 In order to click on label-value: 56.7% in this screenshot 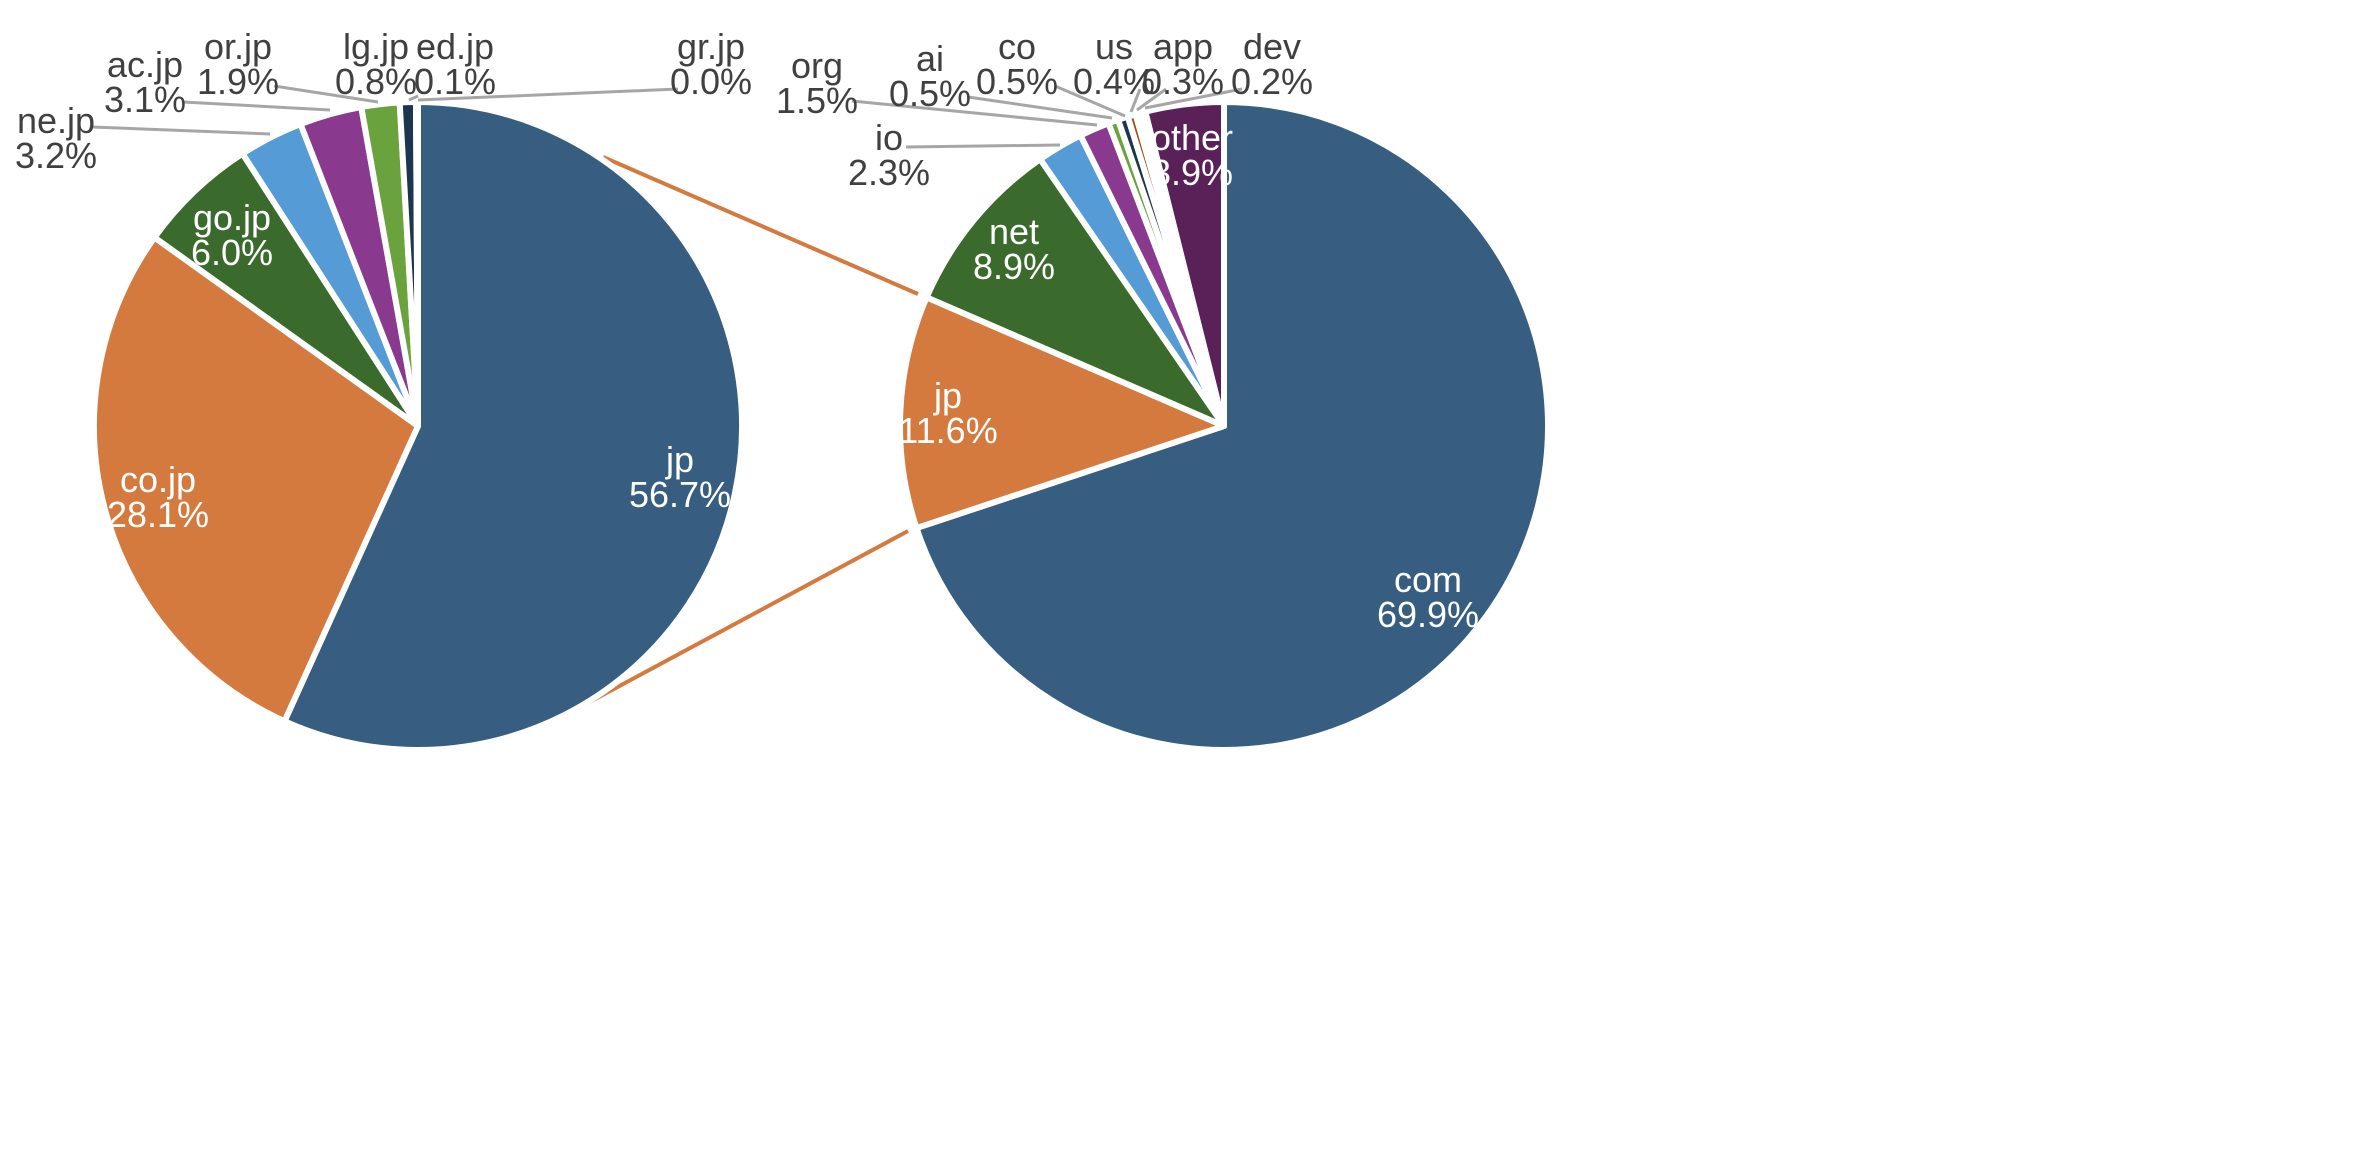, I will do `click(680, 494)`.